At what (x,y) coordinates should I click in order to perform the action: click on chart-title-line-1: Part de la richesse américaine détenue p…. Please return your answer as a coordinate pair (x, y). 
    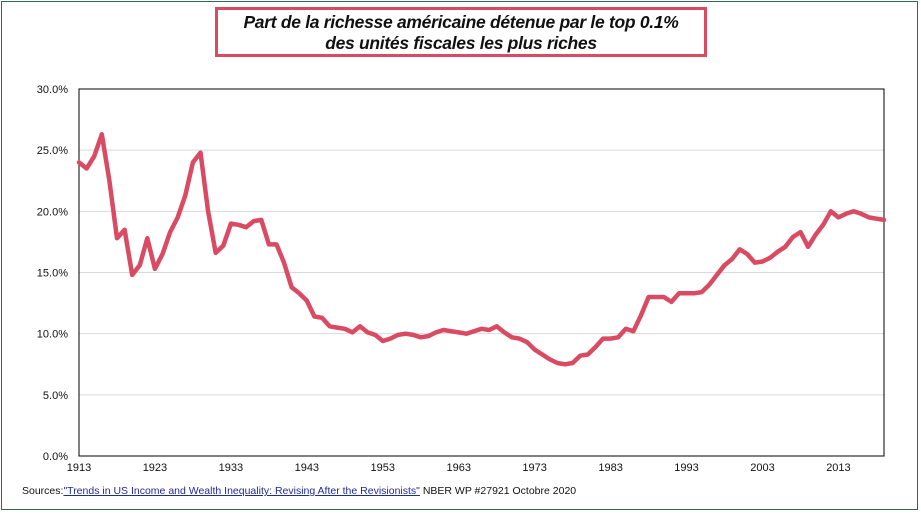
    Looking at the image, I should click on (461, 22).